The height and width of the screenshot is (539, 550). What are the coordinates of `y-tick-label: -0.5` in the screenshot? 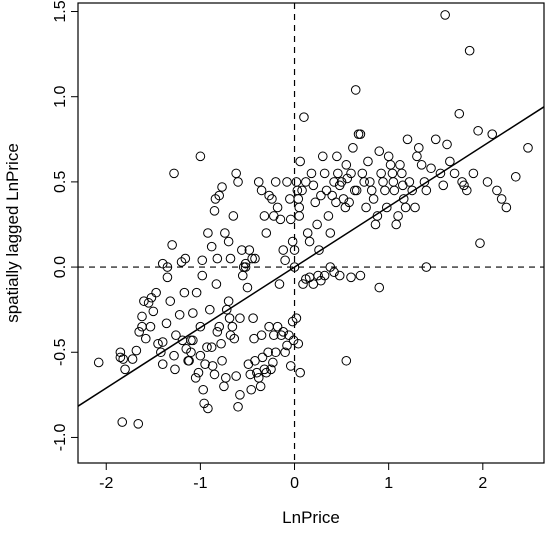 It's located at (60, 352).